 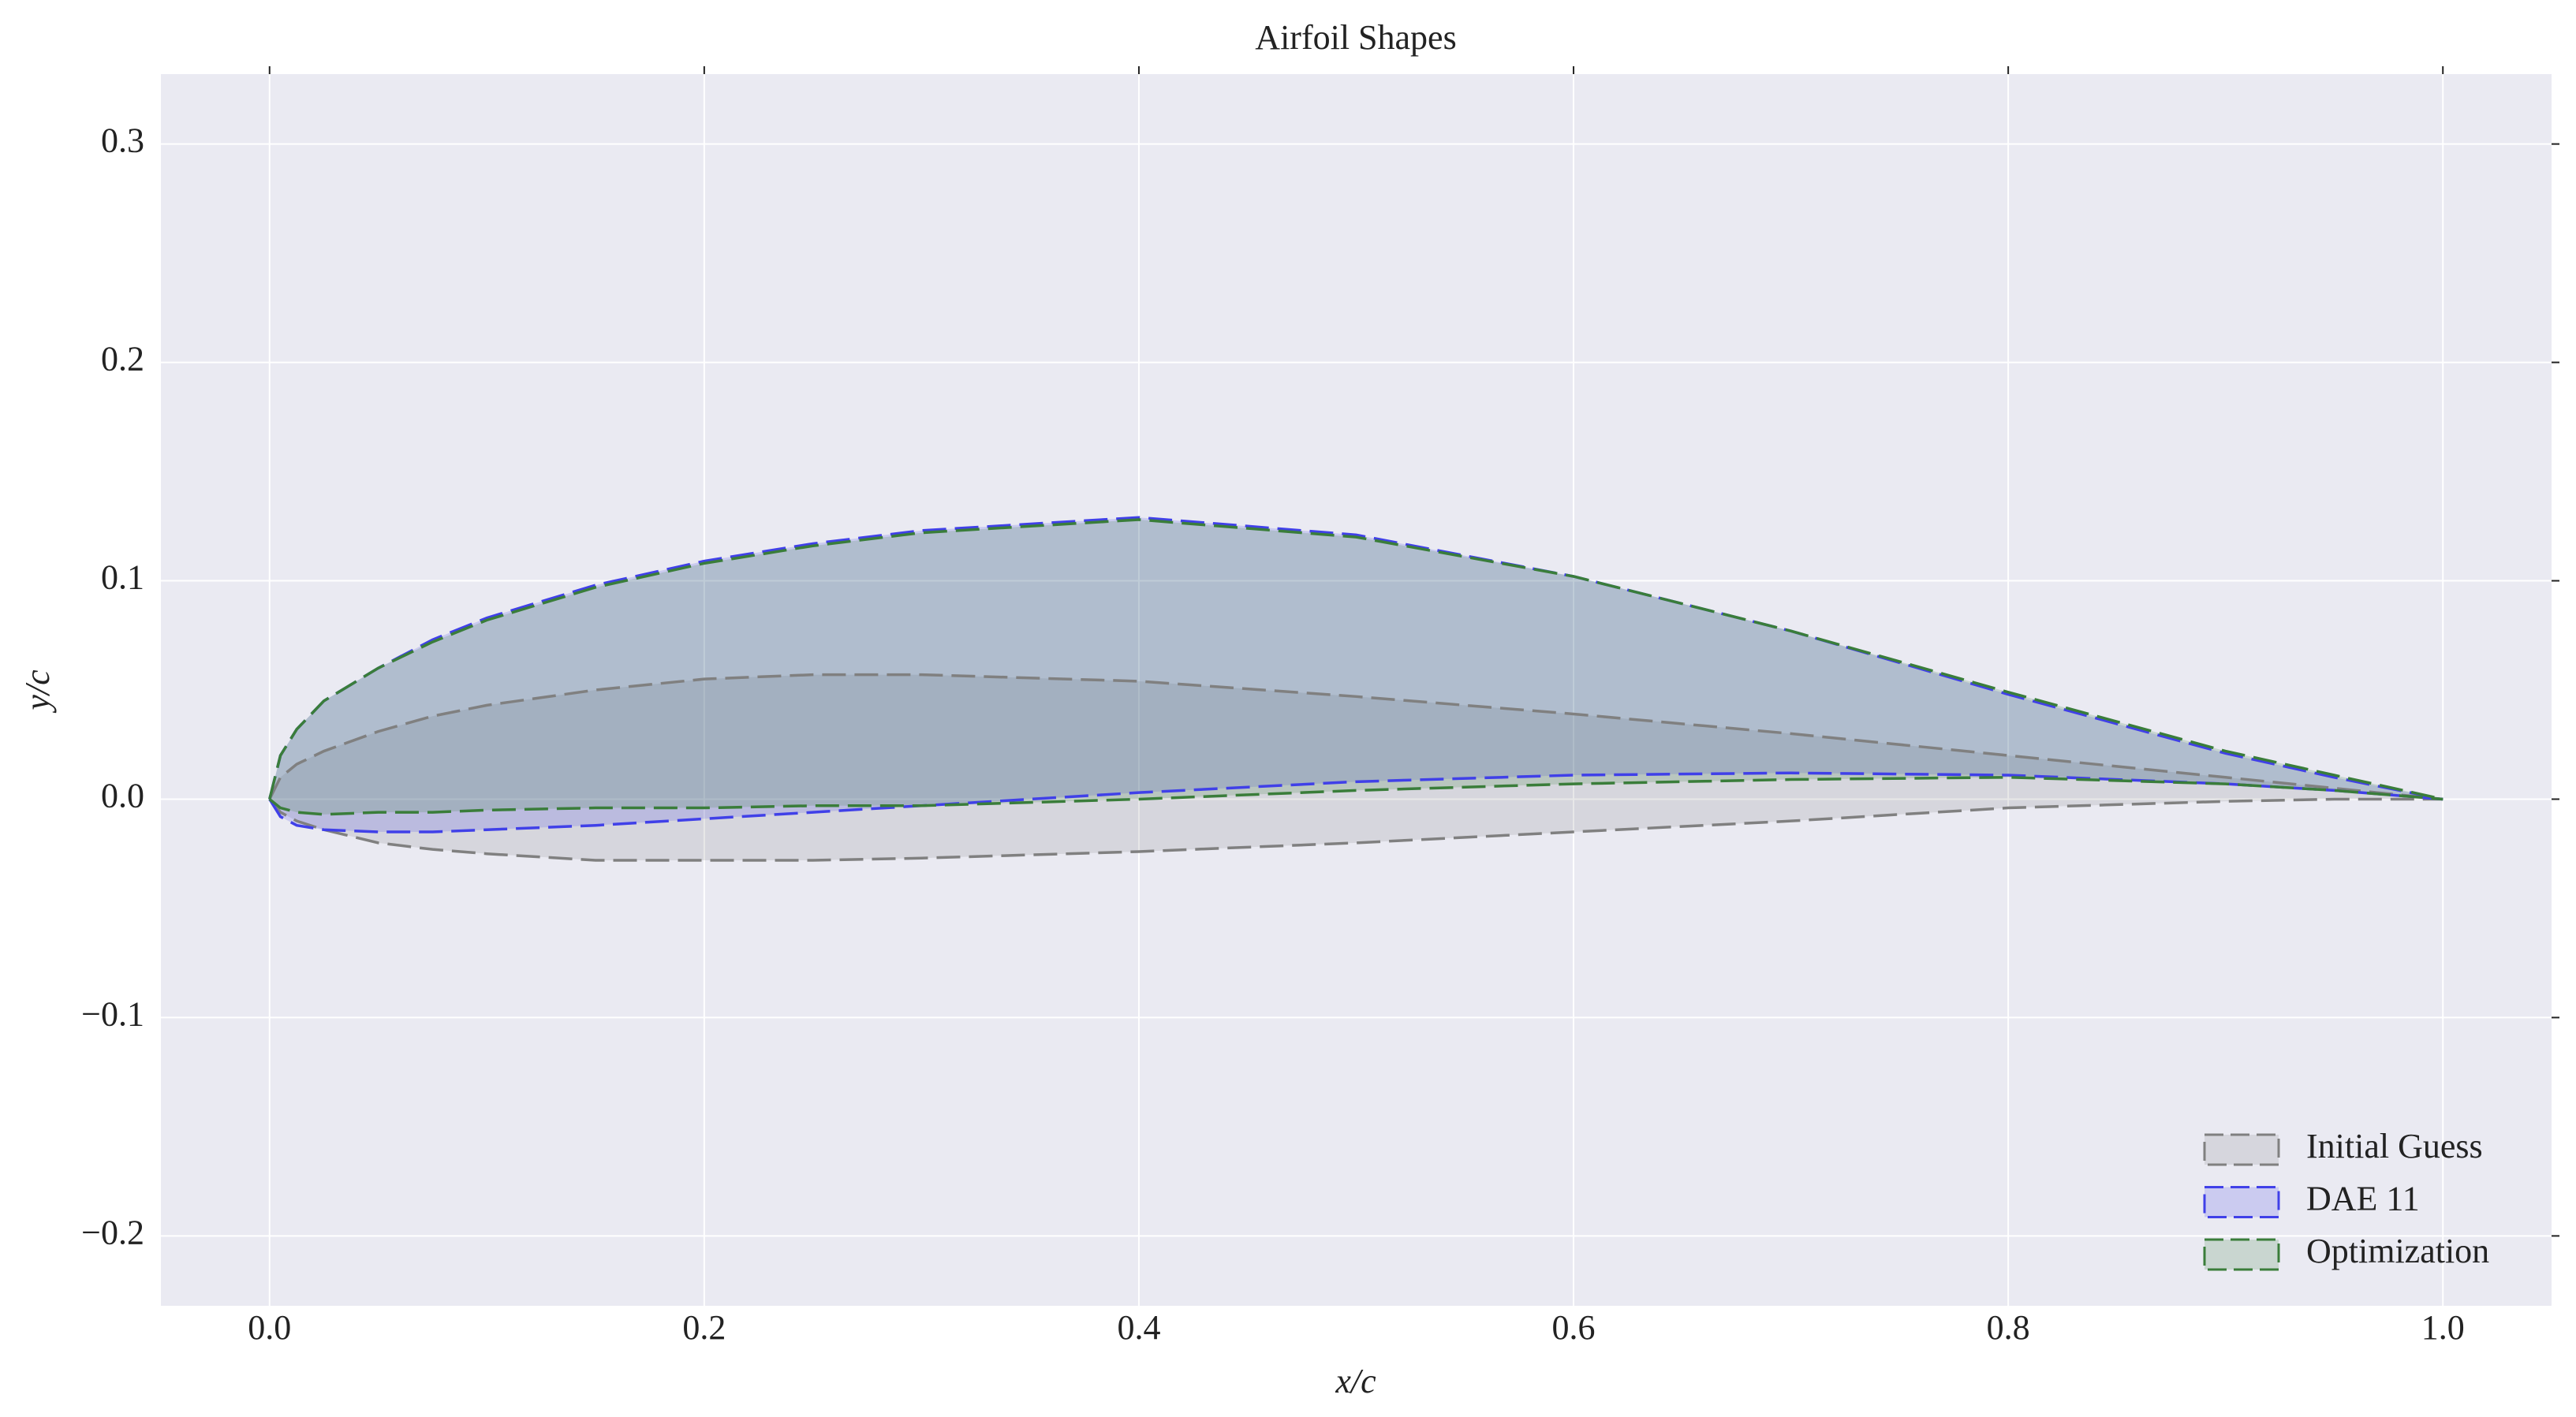 What do you see at coordinates (1355, 38) in the screenshot?
I see `chart-title: Airfoil Shapes` at bounding box center [1355, 38].